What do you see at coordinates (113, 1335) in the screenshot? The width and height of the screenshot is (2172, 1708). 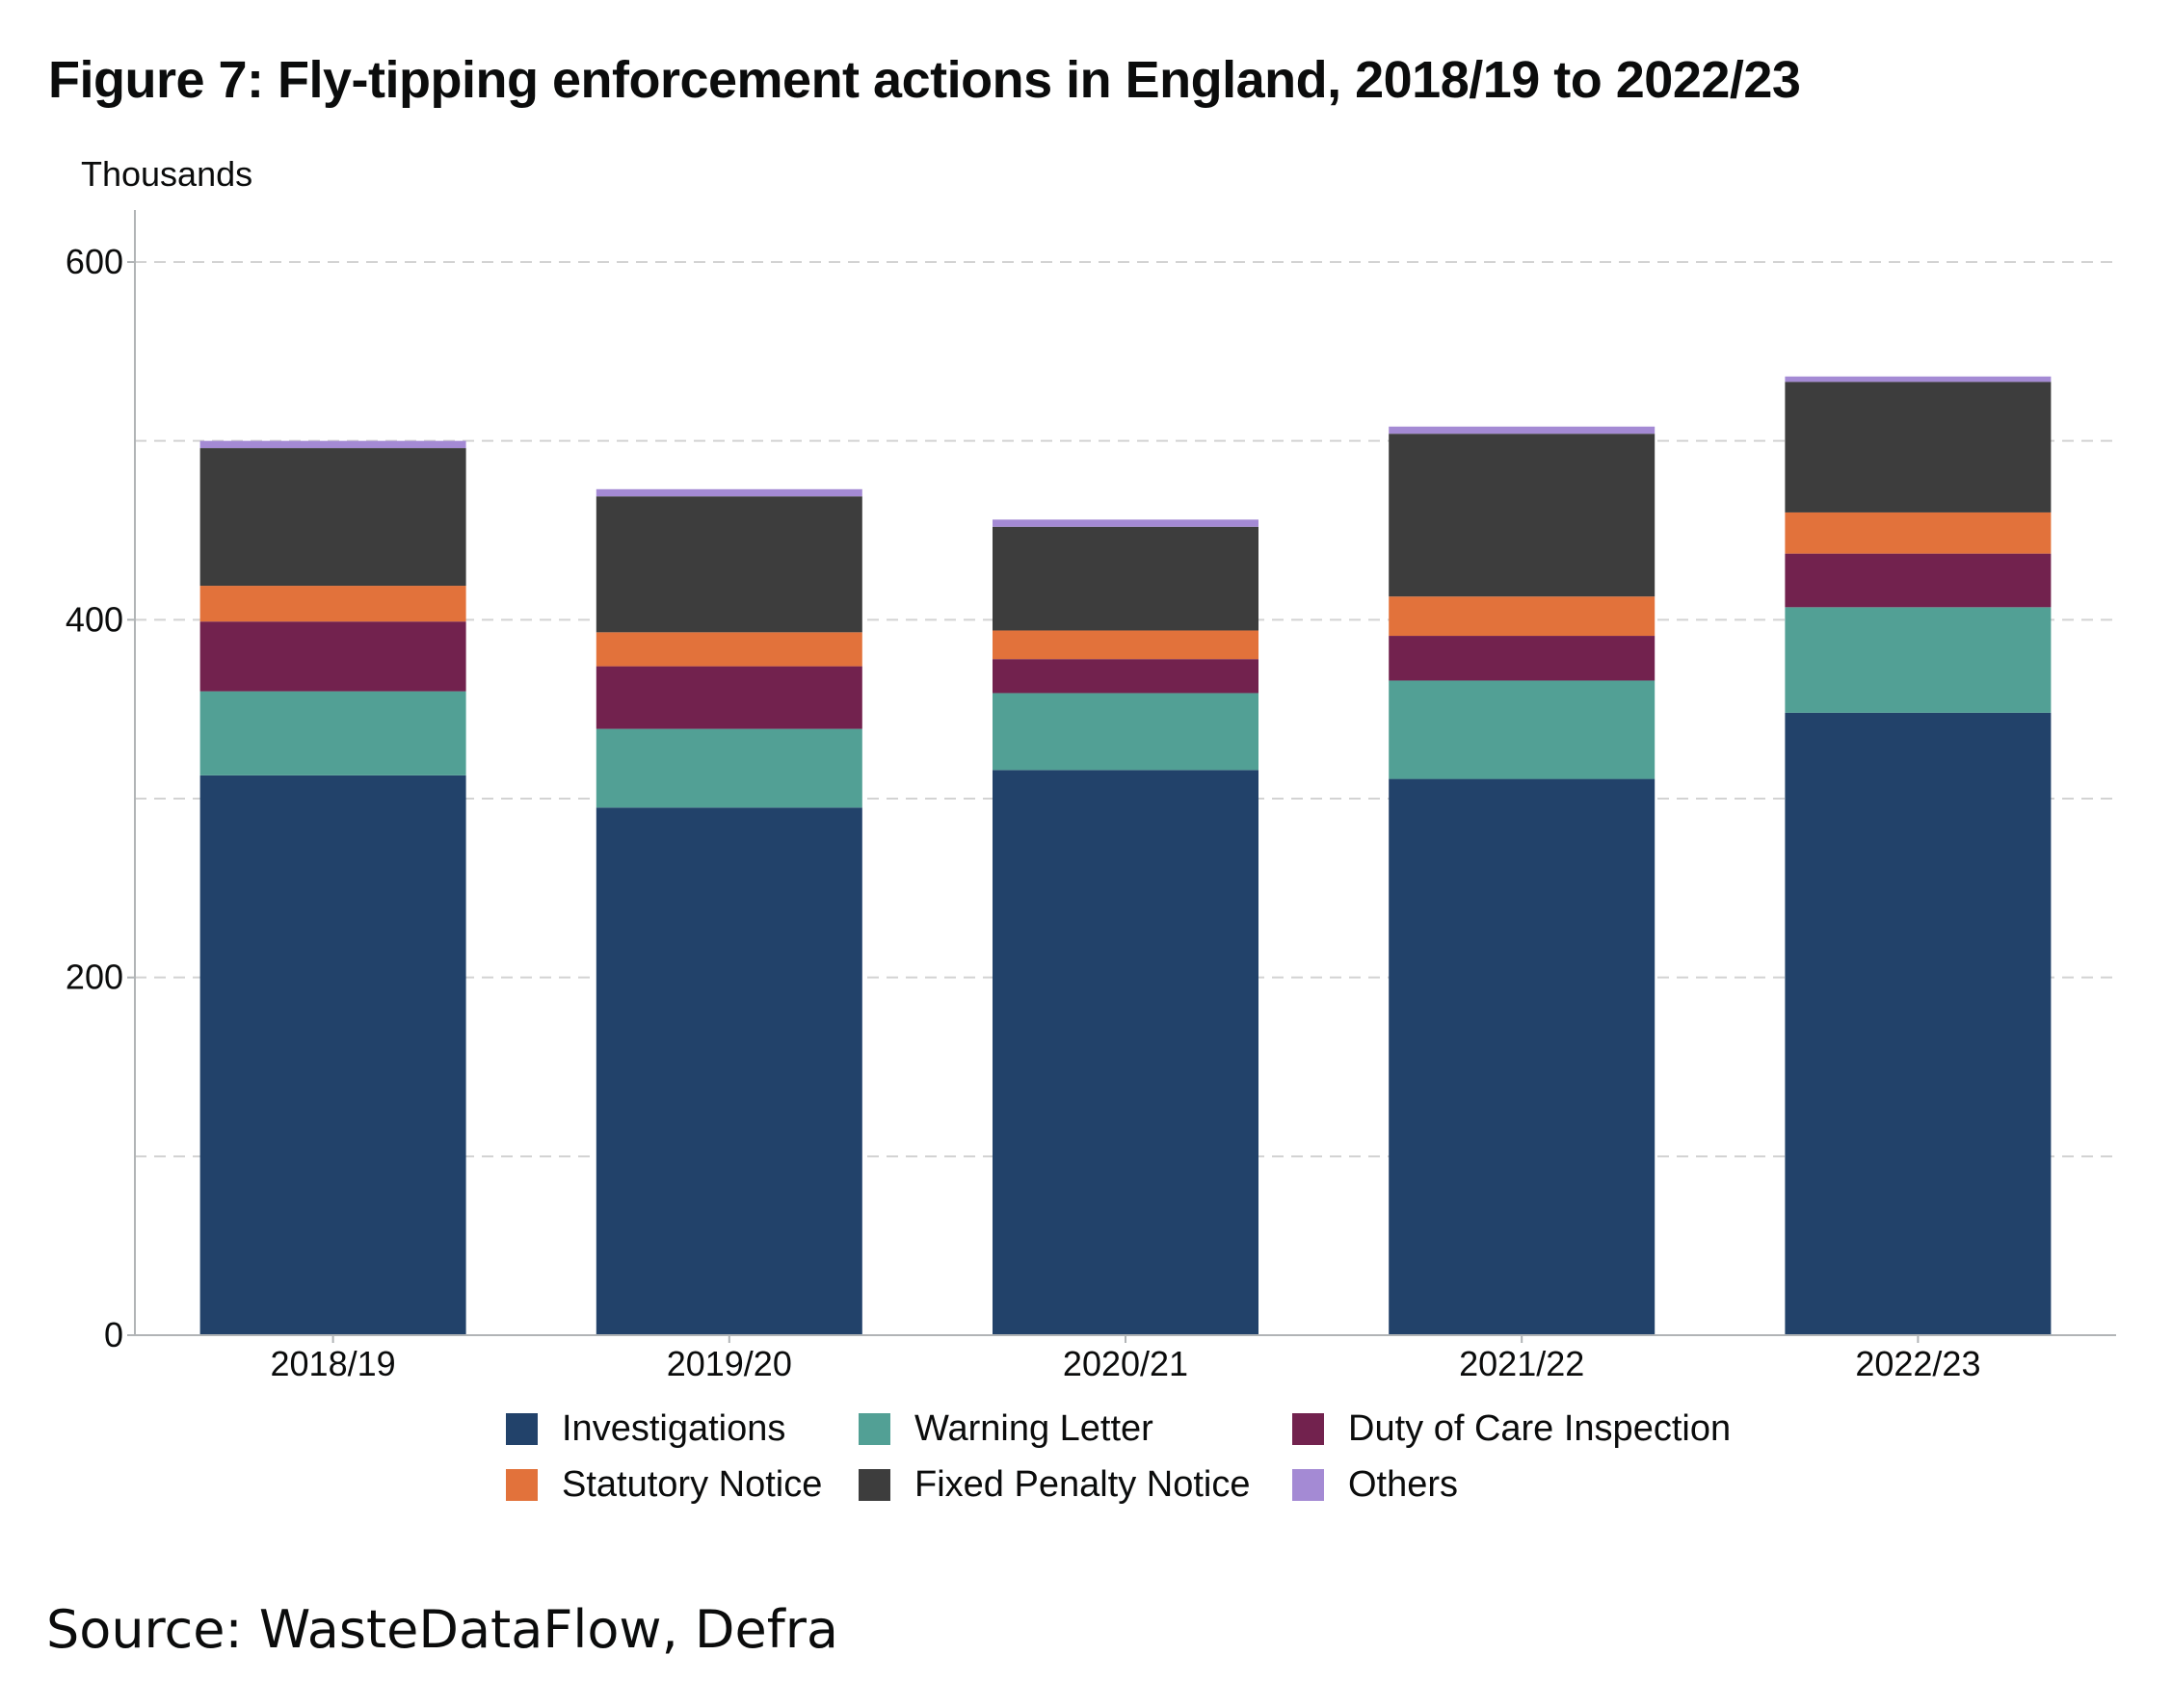 I see `y-tick-label: 0` at bounding box center [113, 1335].